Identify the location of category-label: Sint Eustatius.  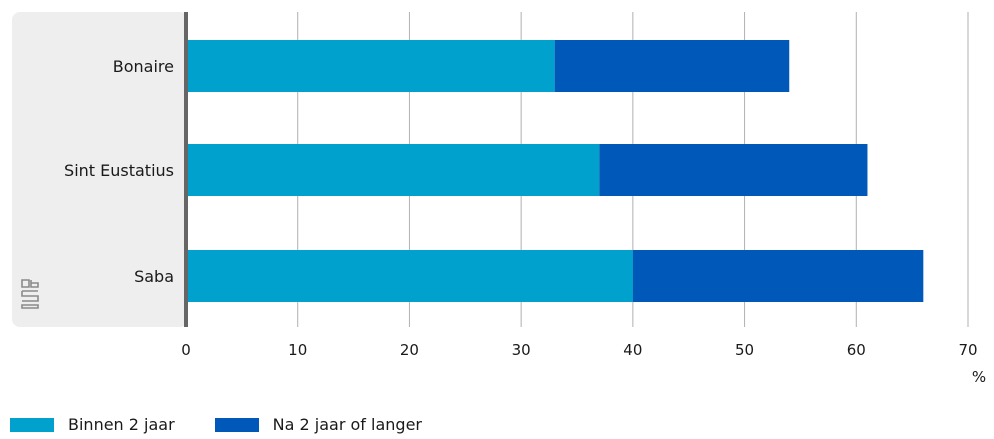
(119, 170).